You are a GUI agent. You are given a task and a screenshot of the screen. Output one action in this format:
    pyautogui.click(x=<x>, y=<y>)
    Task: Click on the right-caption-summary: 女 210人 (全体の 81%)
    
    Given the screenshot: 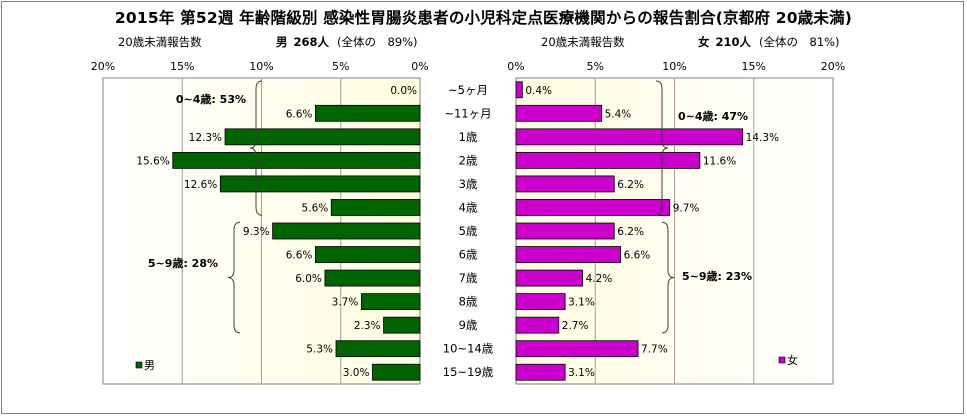 What is the action you would take?
    pyautogui.click(x=769, y=42)
    